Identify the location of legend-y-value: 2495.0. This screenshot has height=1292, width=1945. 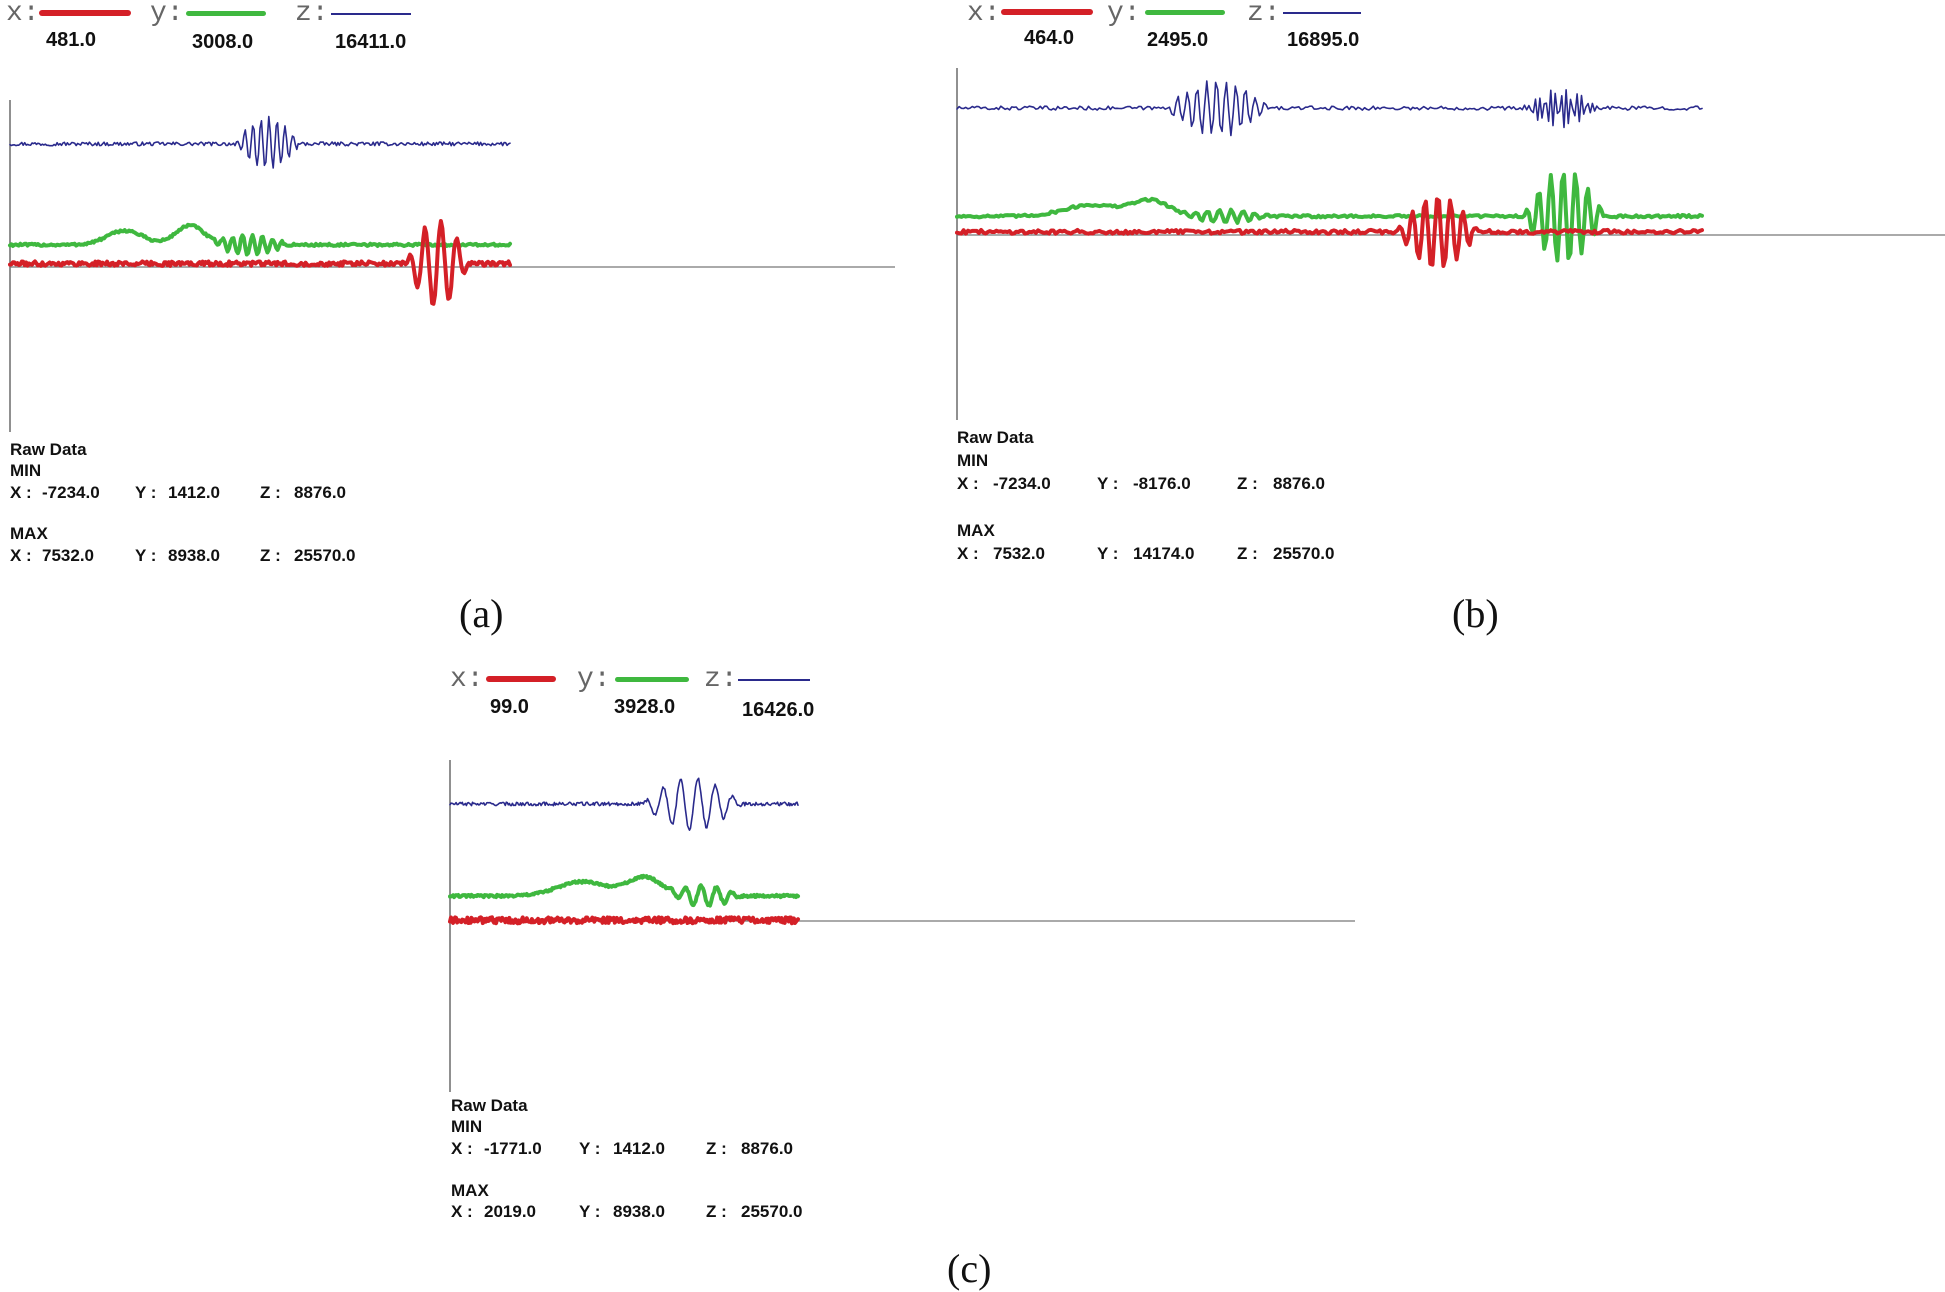
(1178, 40).